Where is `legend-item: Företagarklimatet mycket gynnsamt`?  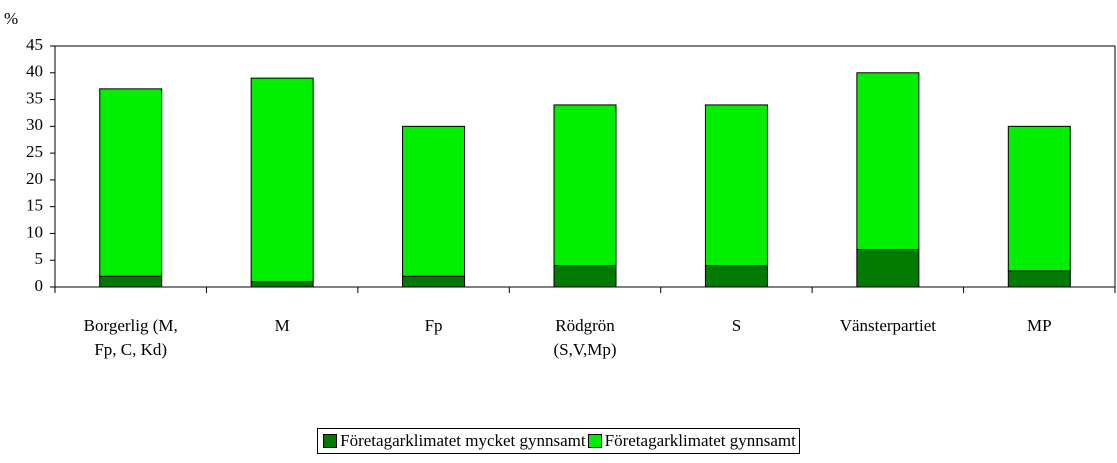 legend-item: Företagarklimatet mycket gynnsamt is located at coordinates (453, 441).